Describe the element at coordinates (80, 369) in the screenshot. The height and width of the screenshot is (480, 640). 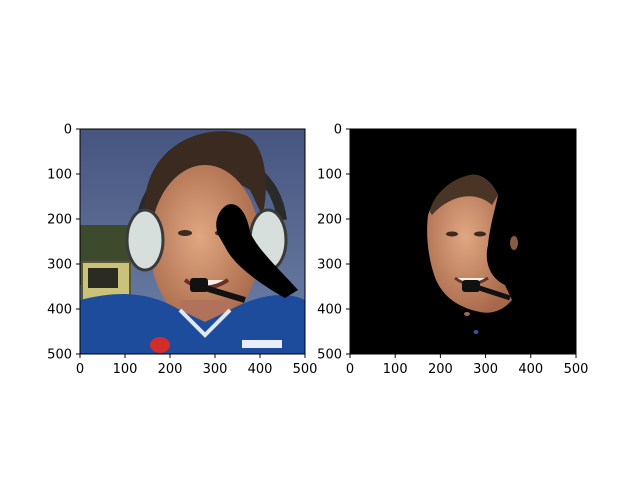
I see `left-x-tick-label: 0` at that location.